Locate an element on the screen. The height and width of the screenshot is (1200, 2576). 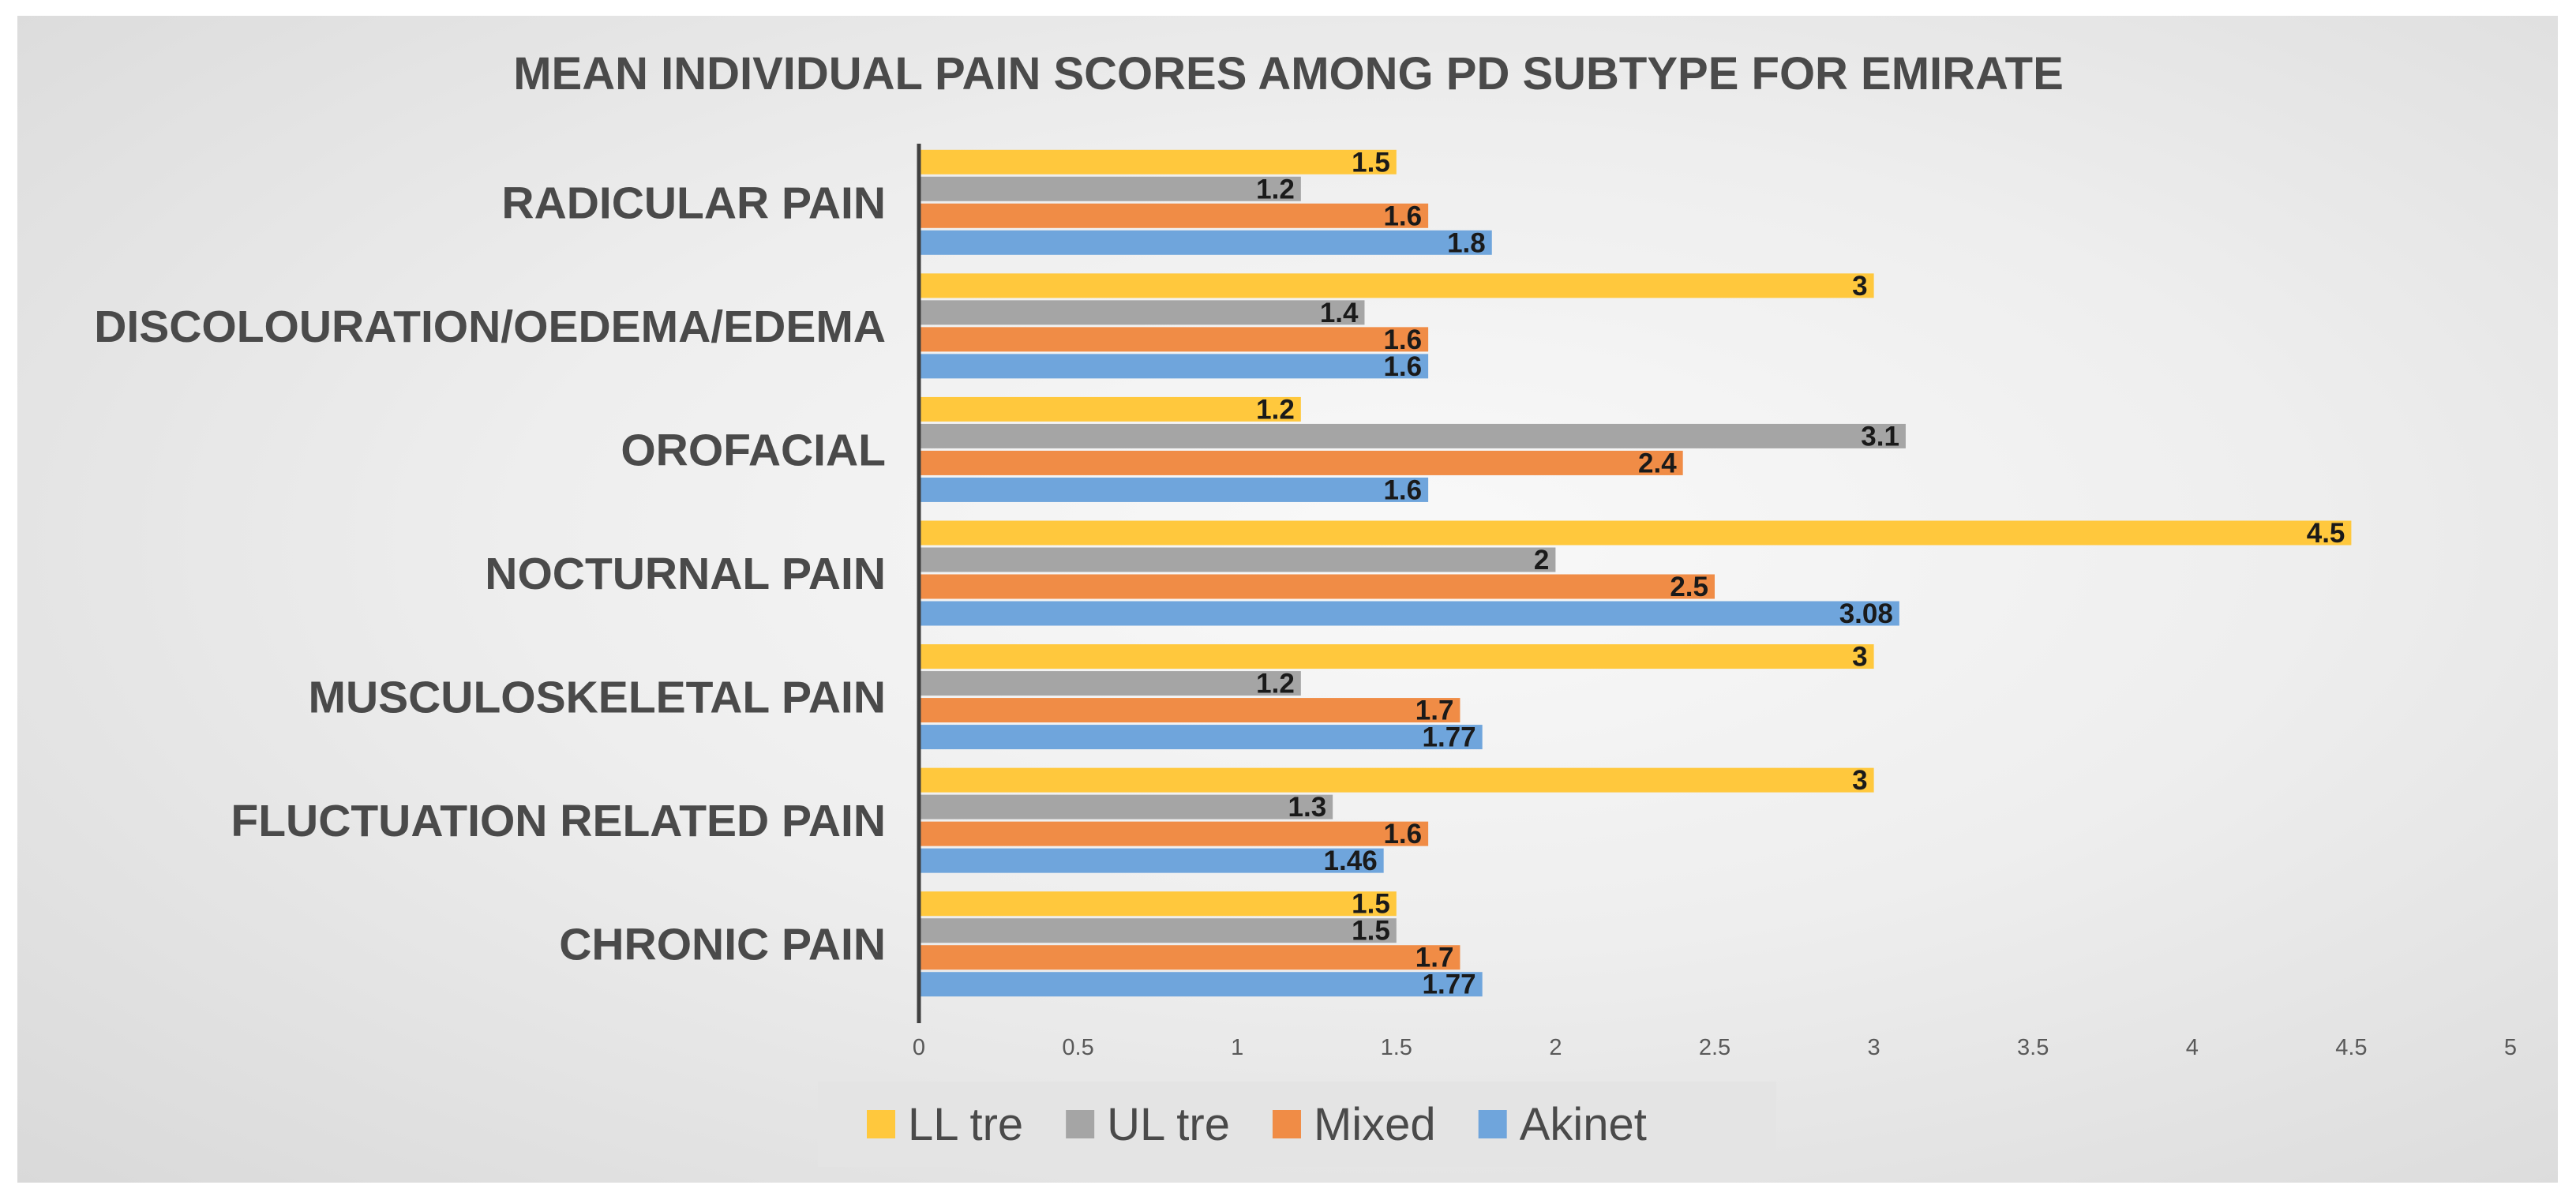
category-label: RADICULAR PAIN is located at coordinates (693, 203).